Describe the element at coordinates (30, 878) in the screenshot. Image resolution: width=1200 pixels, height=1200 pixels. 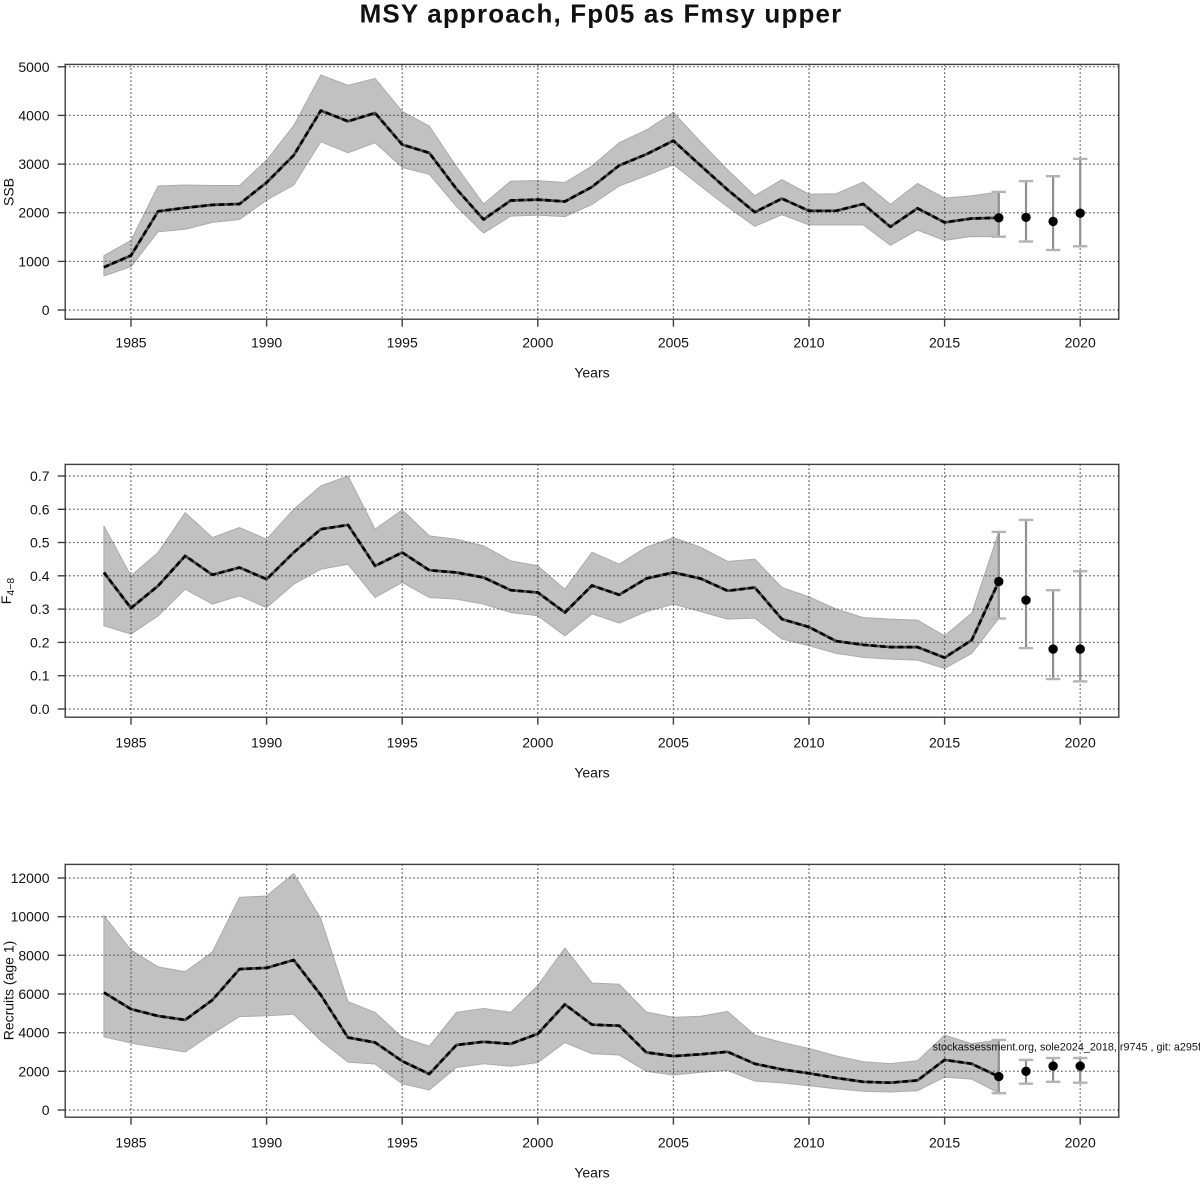
I see `svg-text: 12000` at that location.